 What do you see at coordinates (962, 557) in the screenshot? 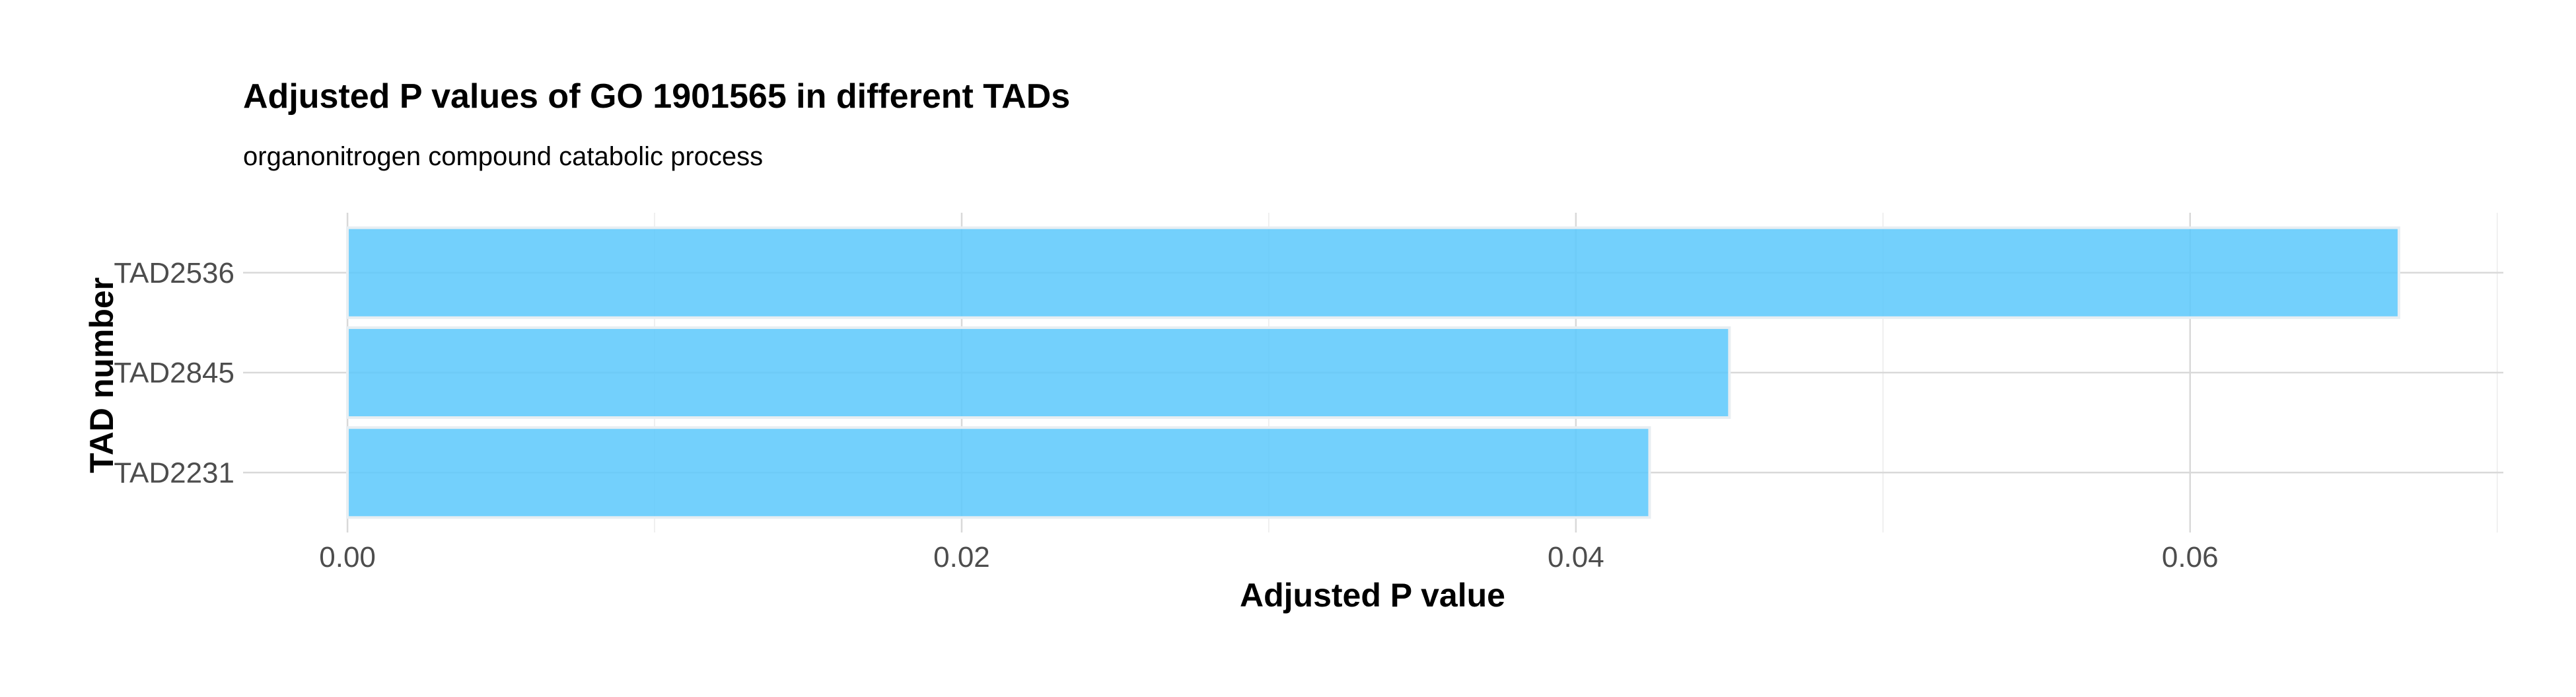
I see `x-tick-label: 0.02` at bounding box center [962, 557].